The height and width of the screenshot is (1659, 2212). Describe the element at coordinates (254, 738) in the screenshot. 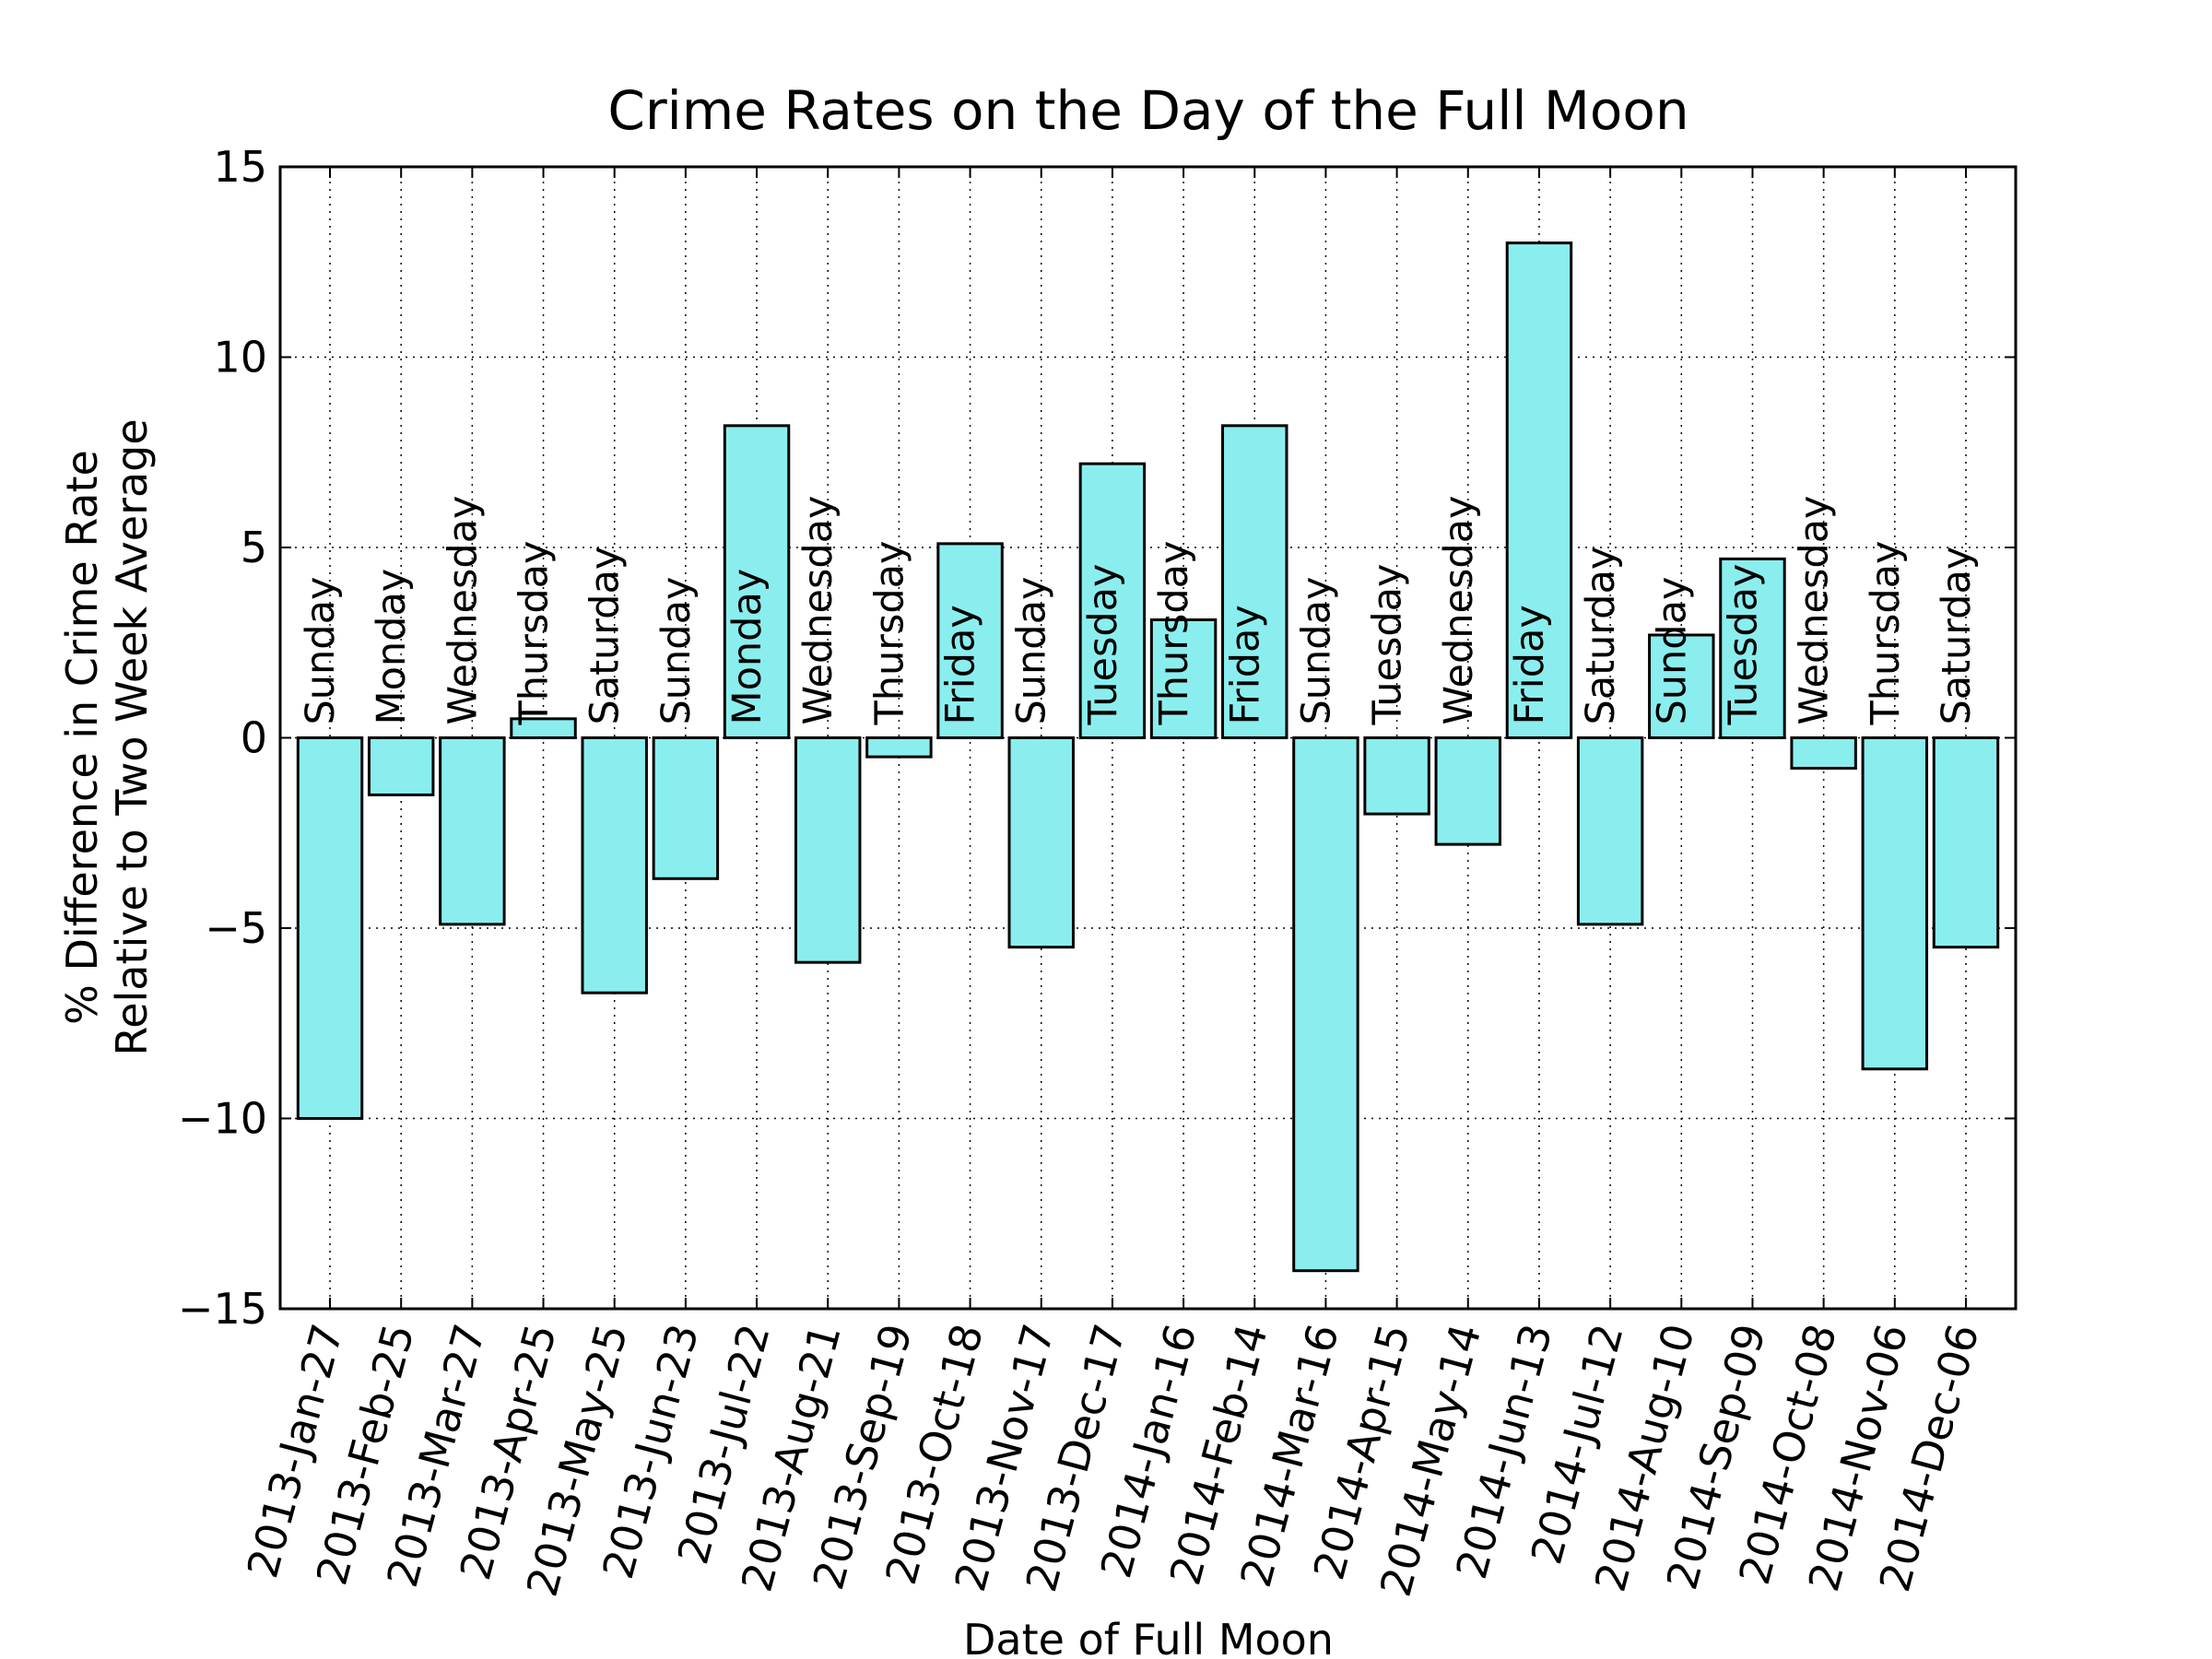

I see `y-tick-label: 0` at that location.